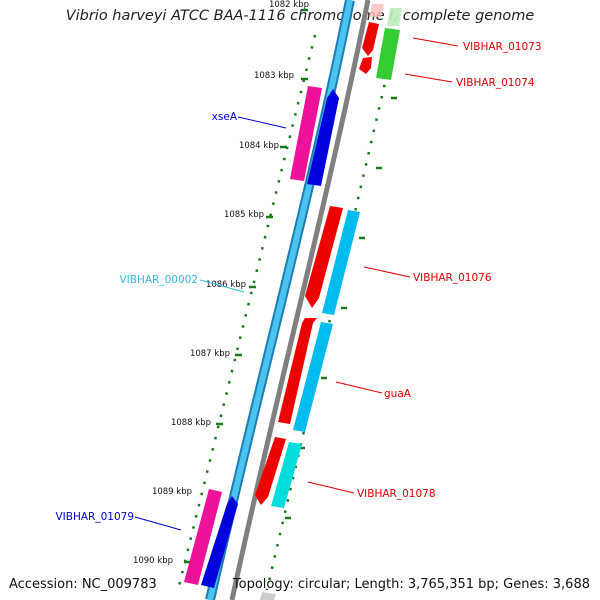 This screenshot has width=600, height=600. I want to click on gene-label-vibhar-00002: VIBHAR_00002, so click(158, 280).